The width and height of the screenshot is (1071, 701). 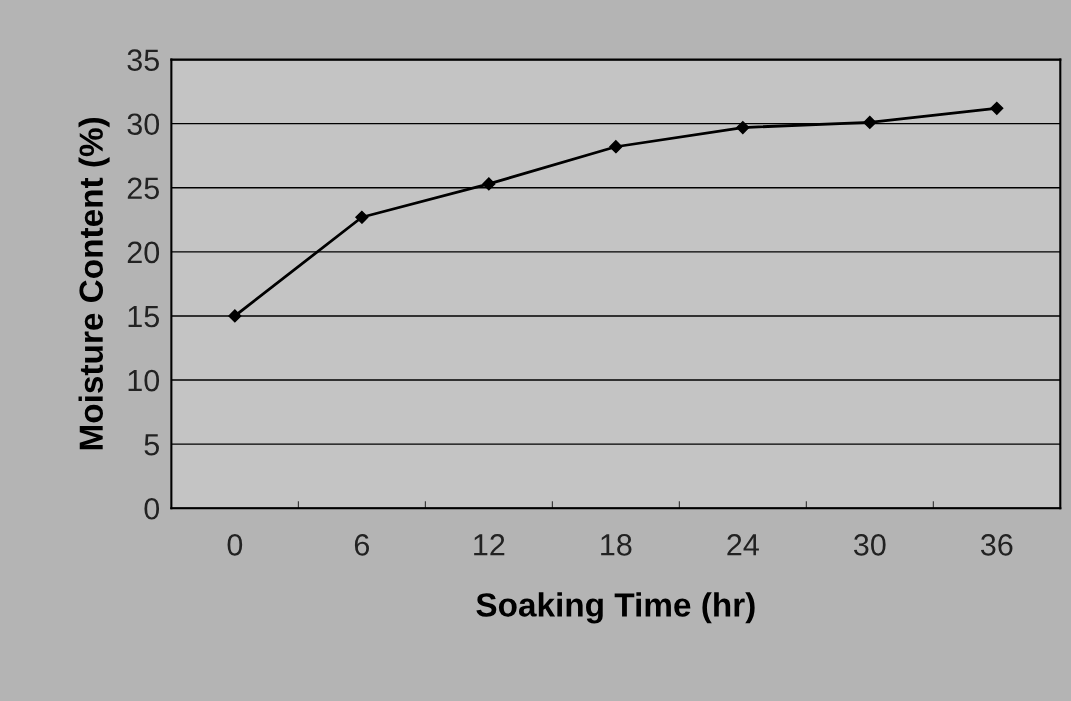 I want to click on y-tick-label: 30, so click(x=143, y=124).